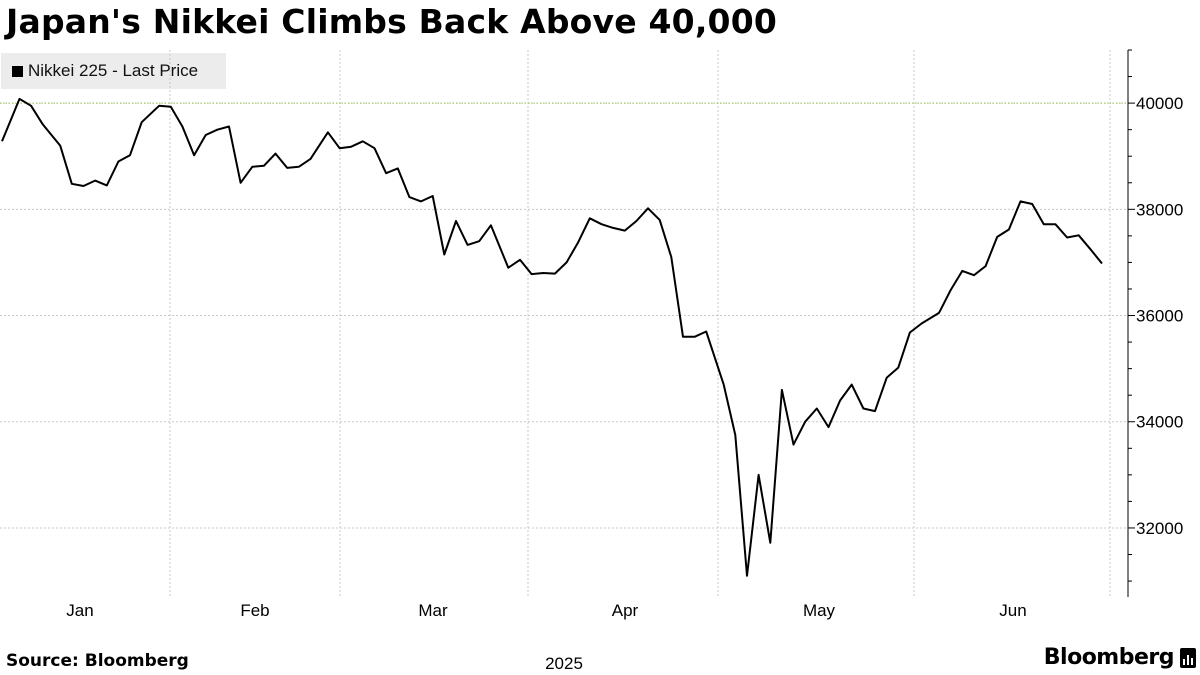  I want to click on x-tick-label: May, so click(819, 610).